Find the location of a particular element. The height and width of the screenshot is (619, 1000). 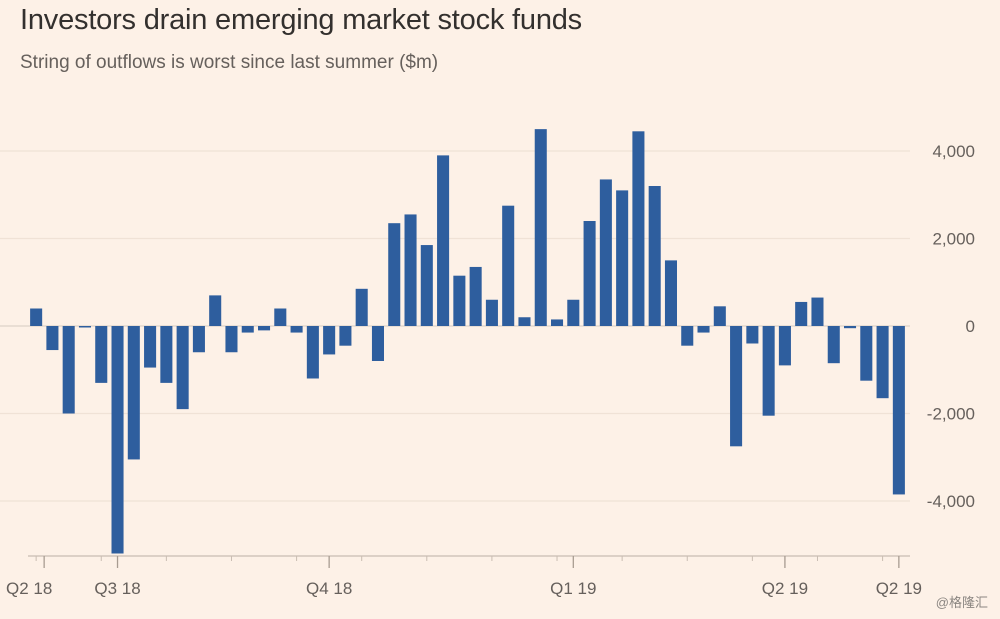

x-tick-label: Q3 18 is located at coordinates (117, 588).